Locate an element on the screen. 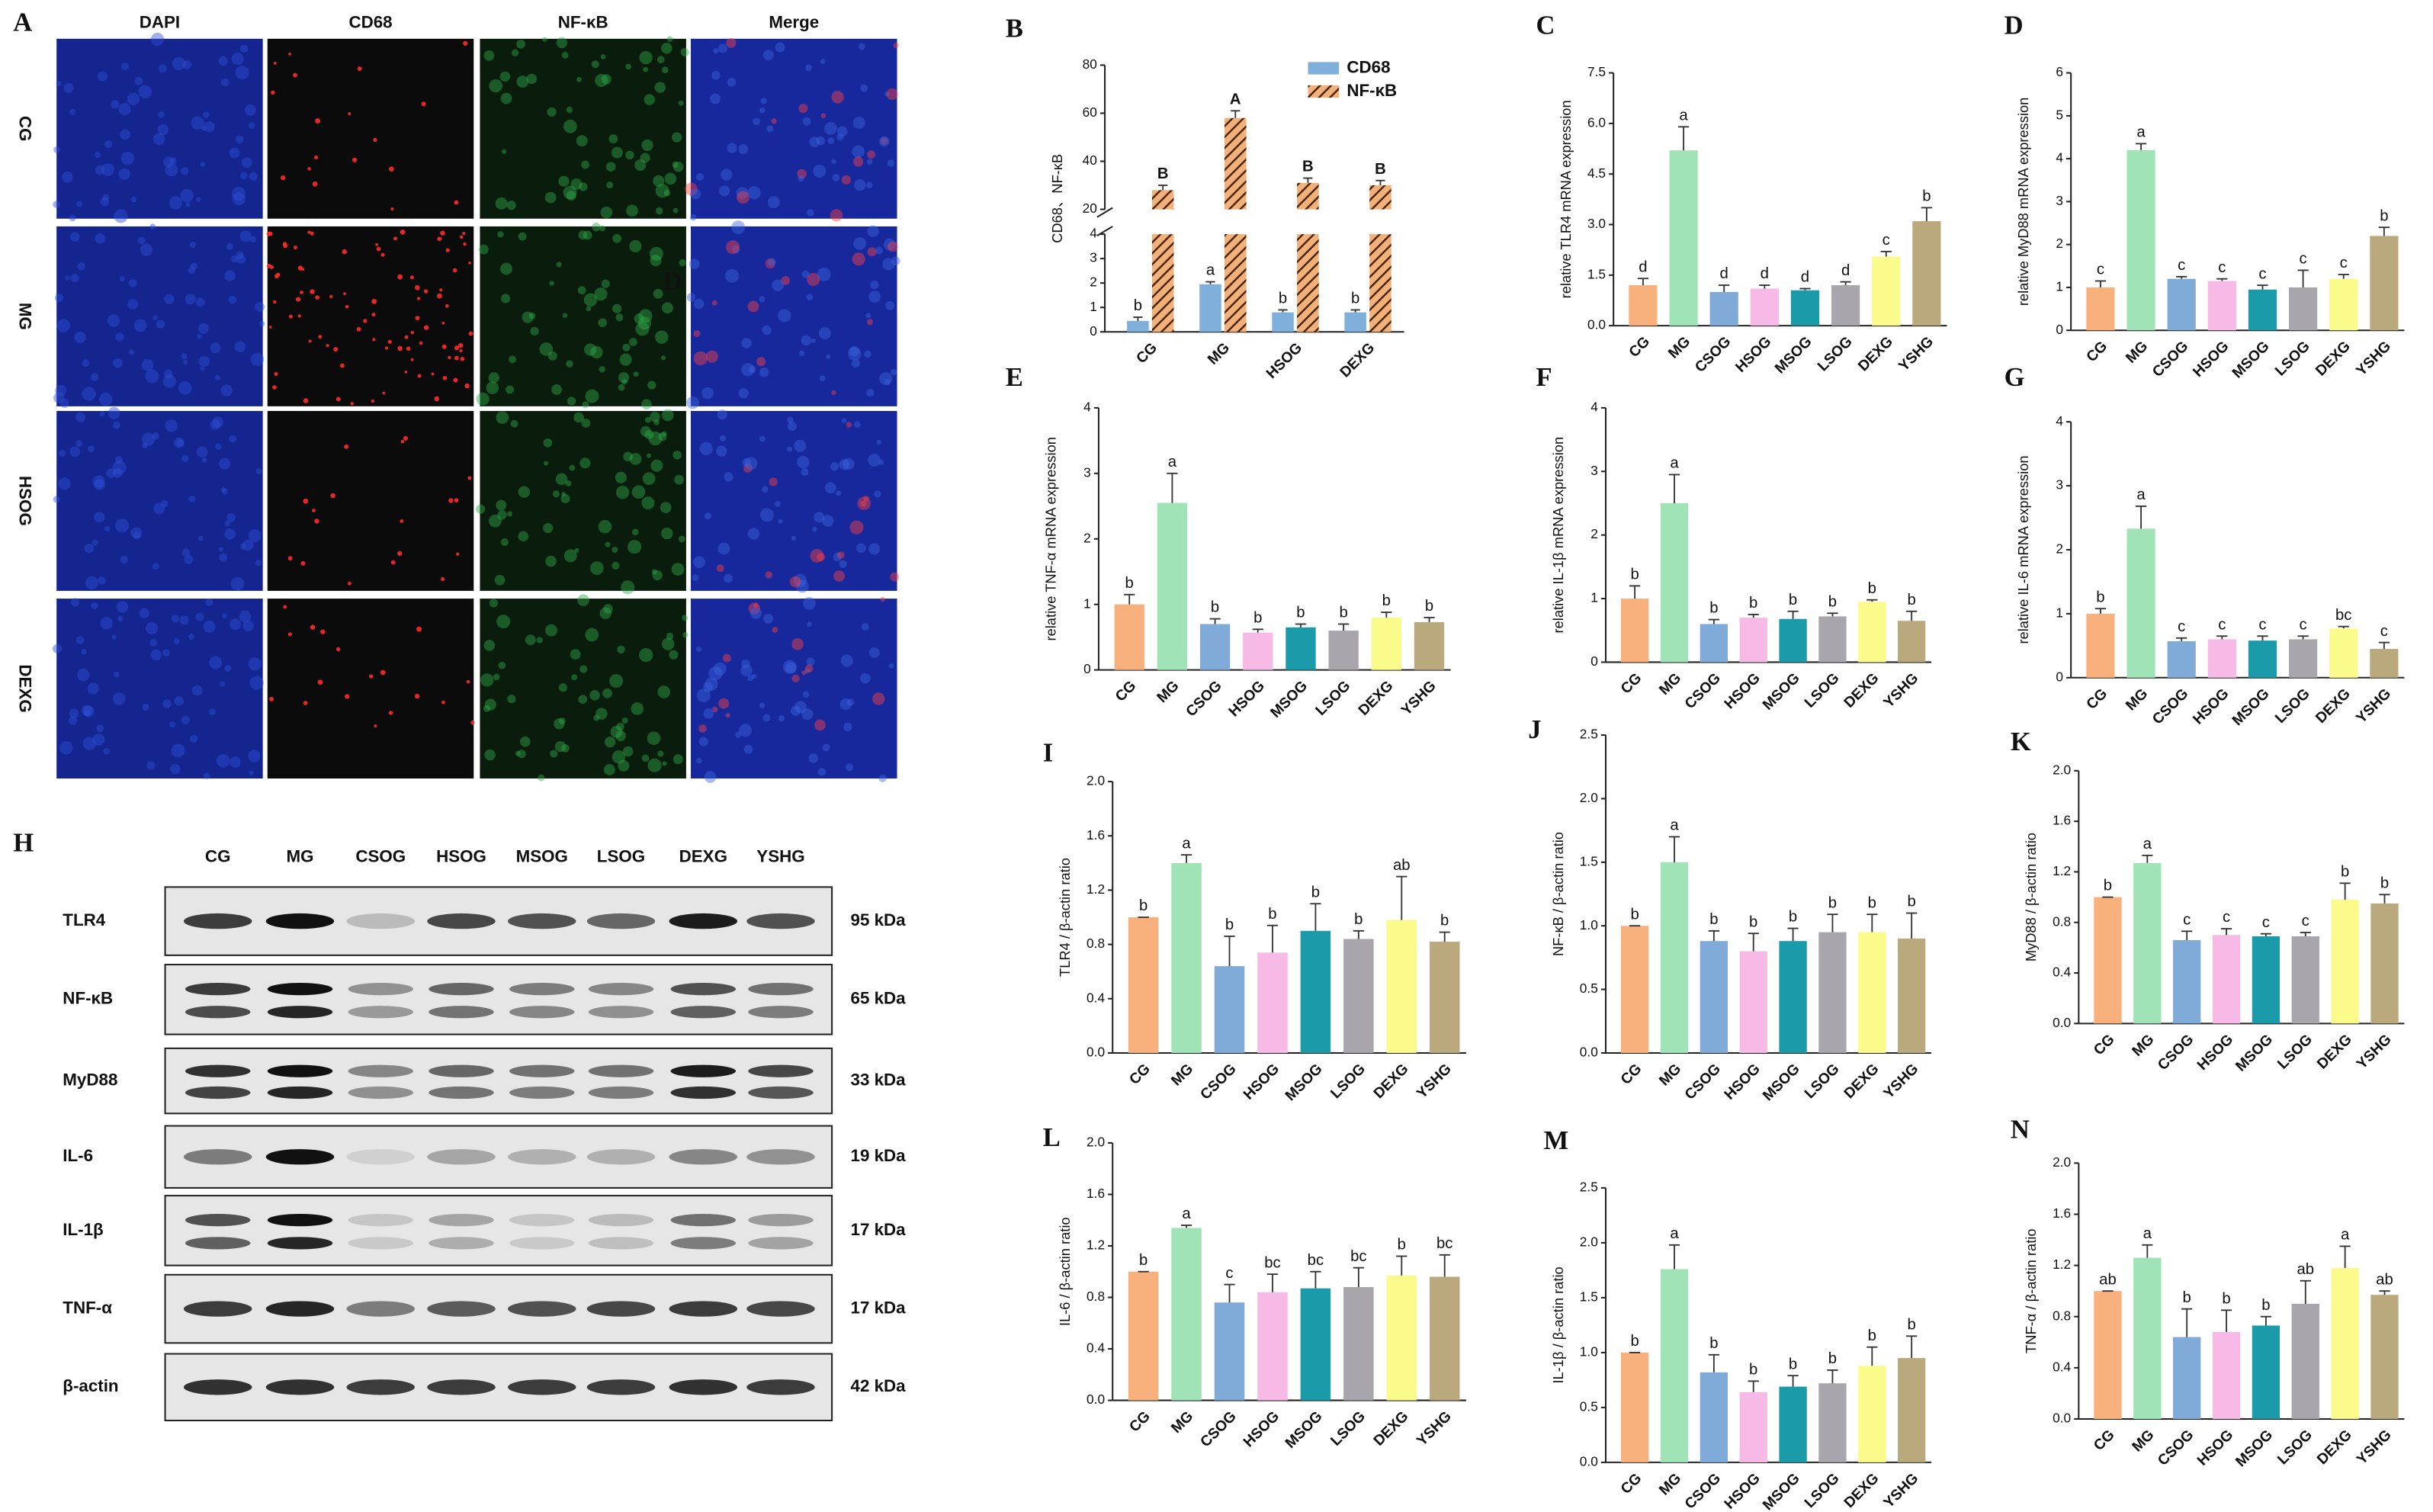 This screenshot has height=1512, width=2433. significance-label: bc is located at coordinates (1272, 1262).